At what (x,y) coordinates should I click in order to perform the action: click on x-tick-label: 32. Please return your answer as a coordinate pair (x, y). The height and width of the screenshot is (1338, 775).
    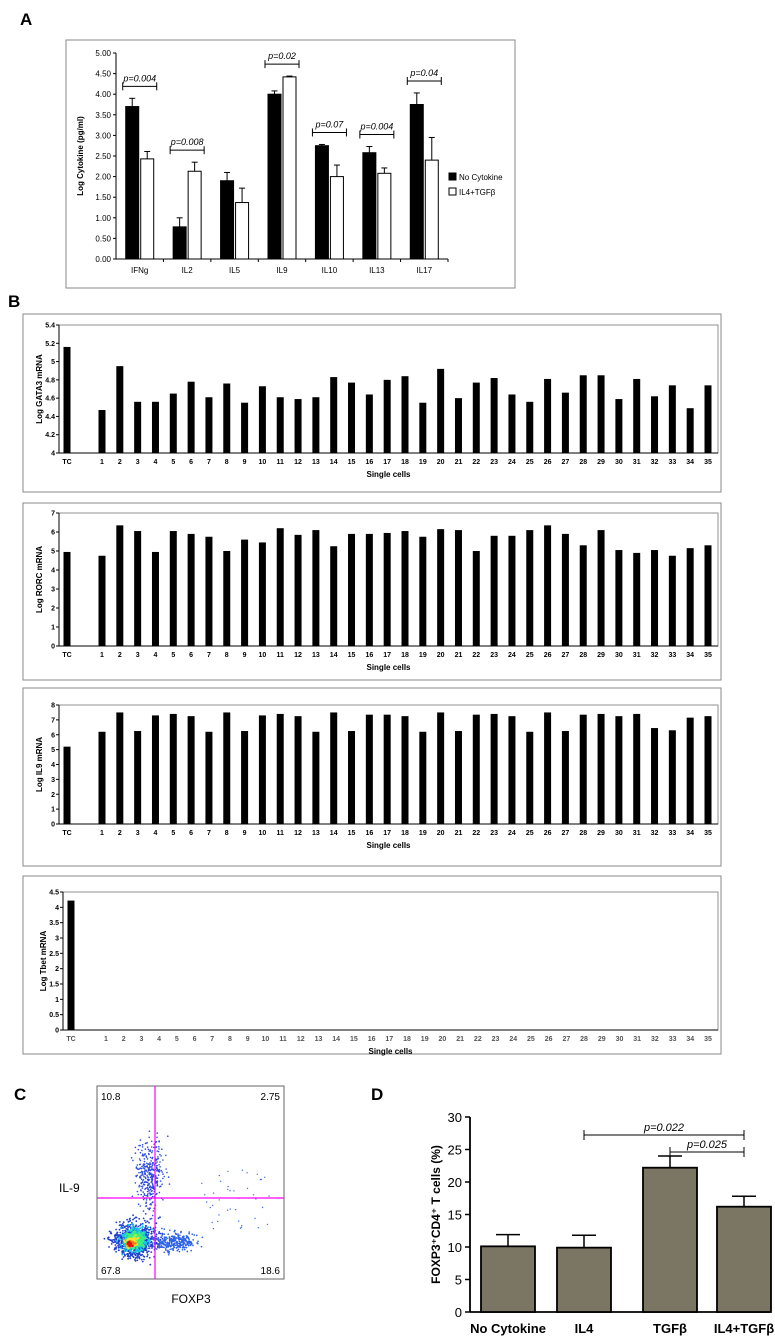
    Looking at the image, I should click on (655, 833).